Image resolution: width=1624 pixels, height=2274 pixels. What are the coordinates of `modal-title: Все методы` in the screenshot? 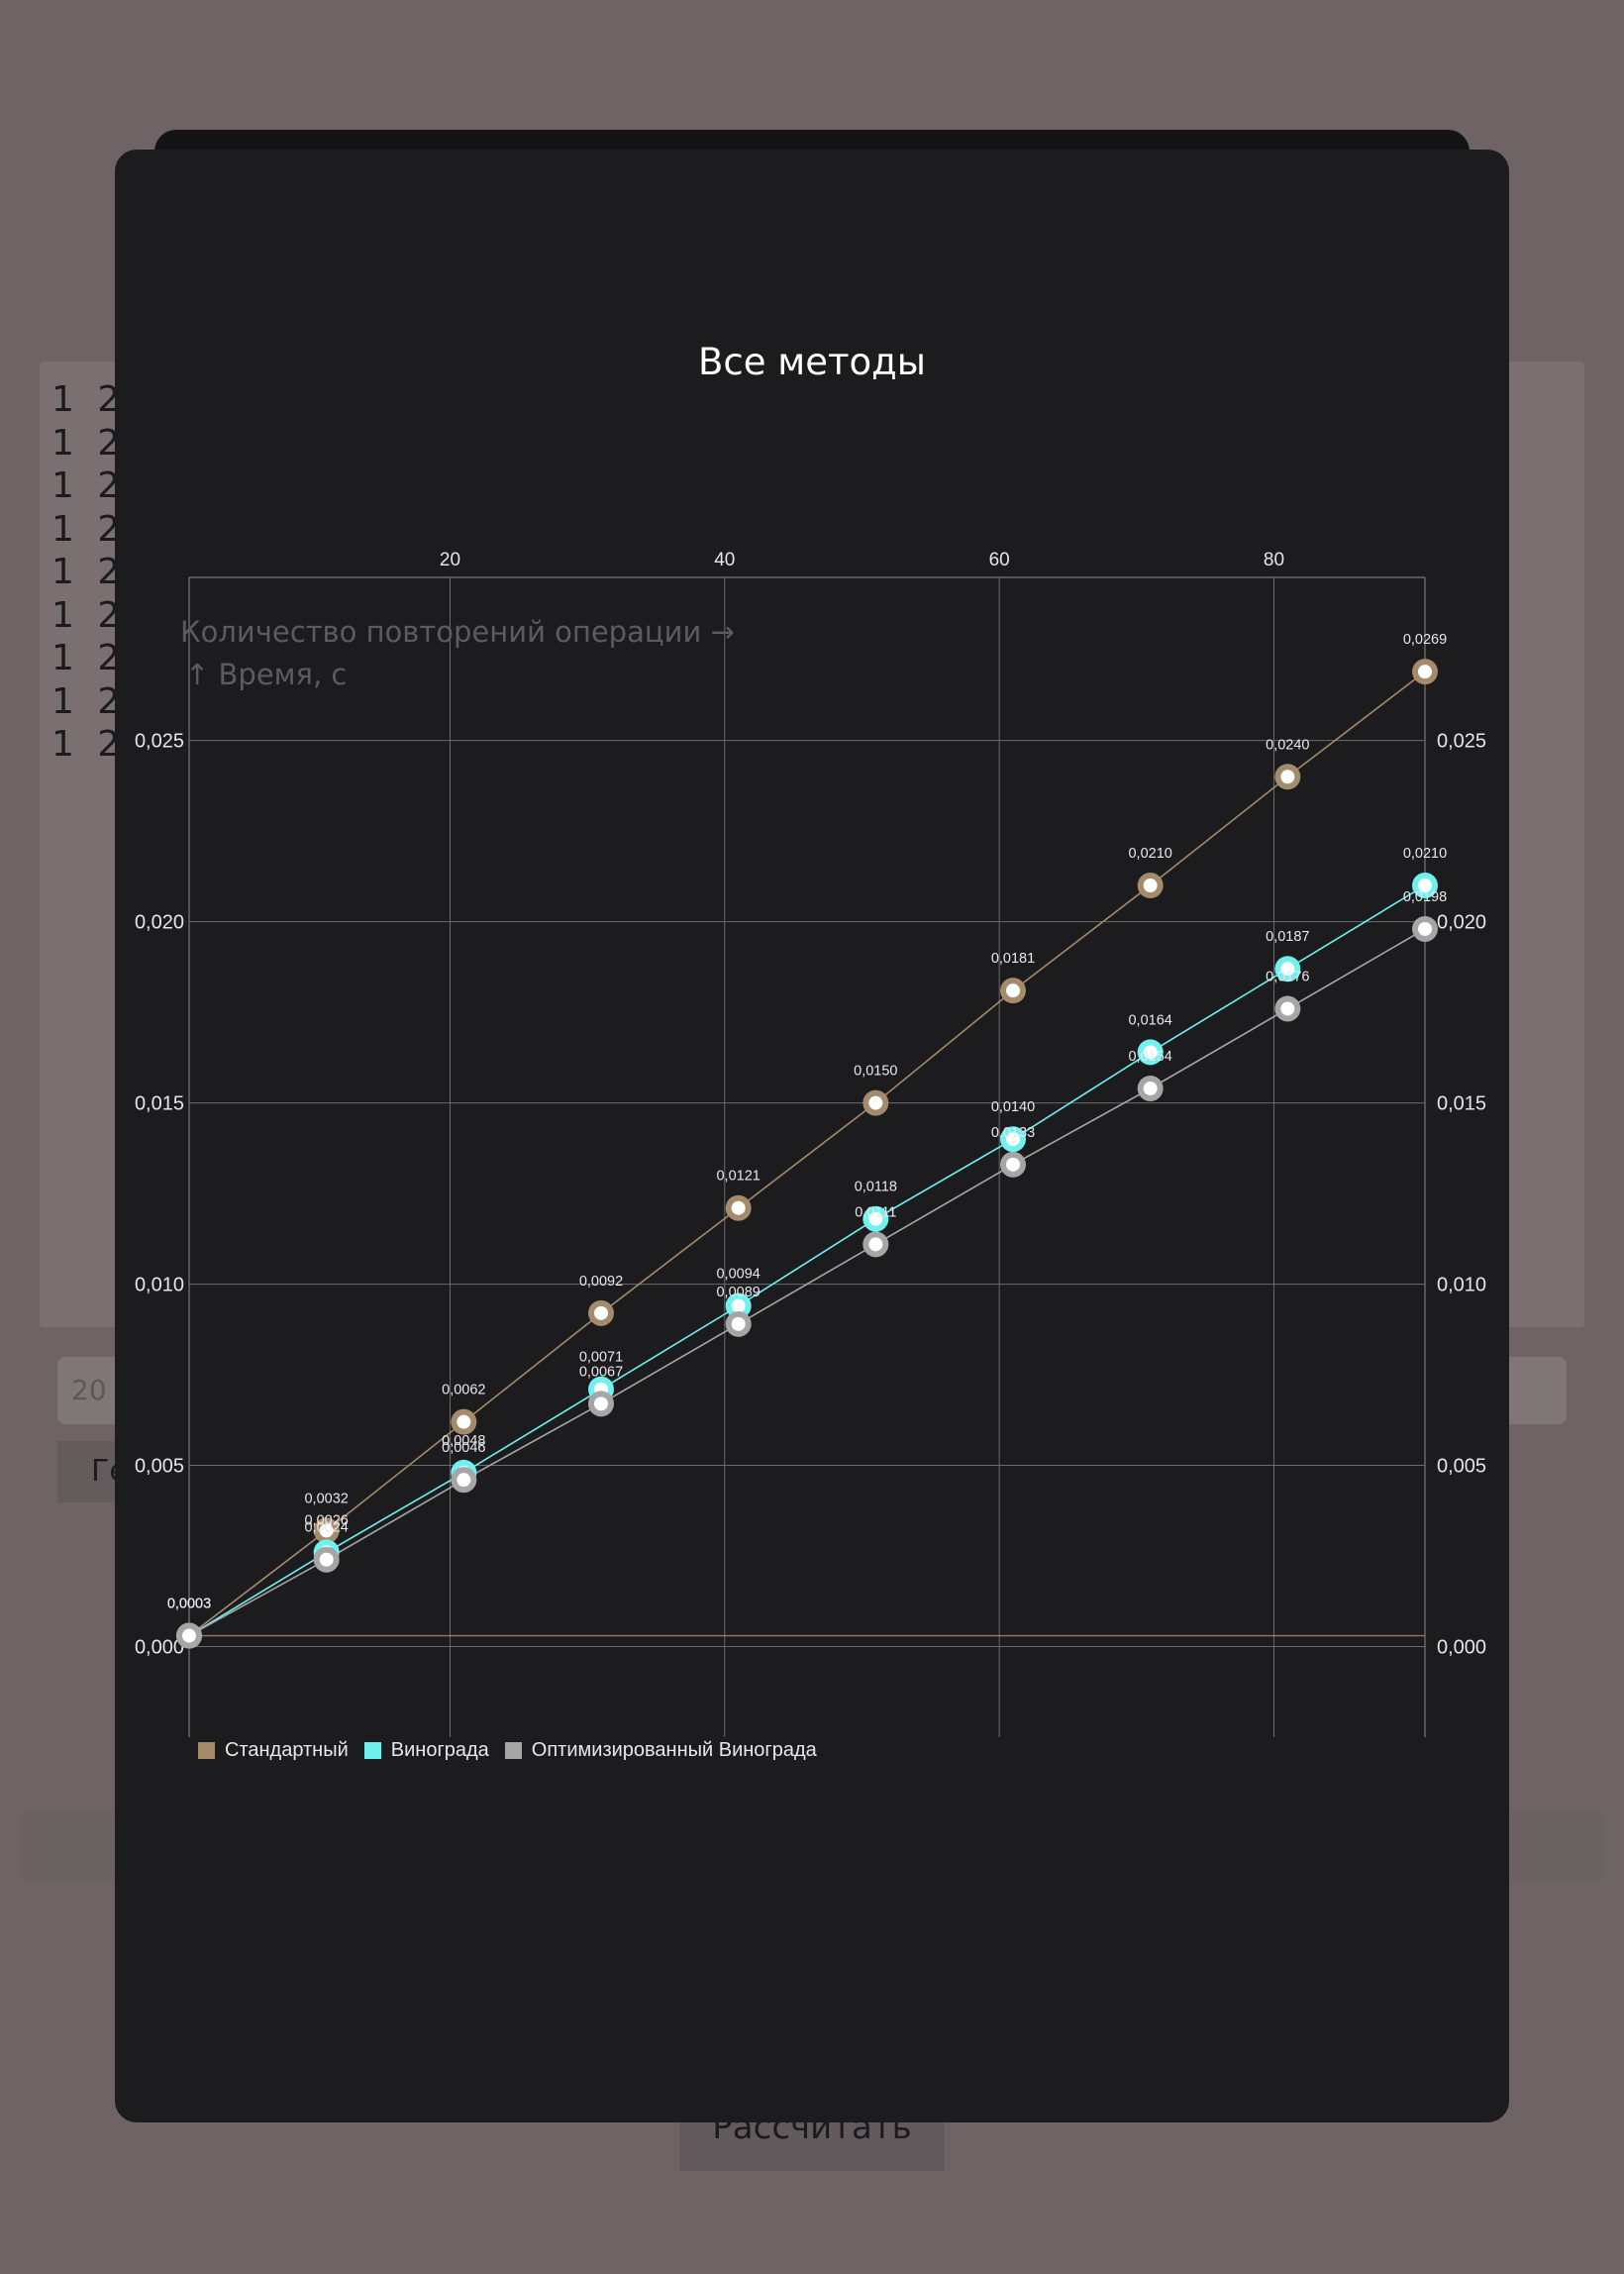 It's located at (812, 362).